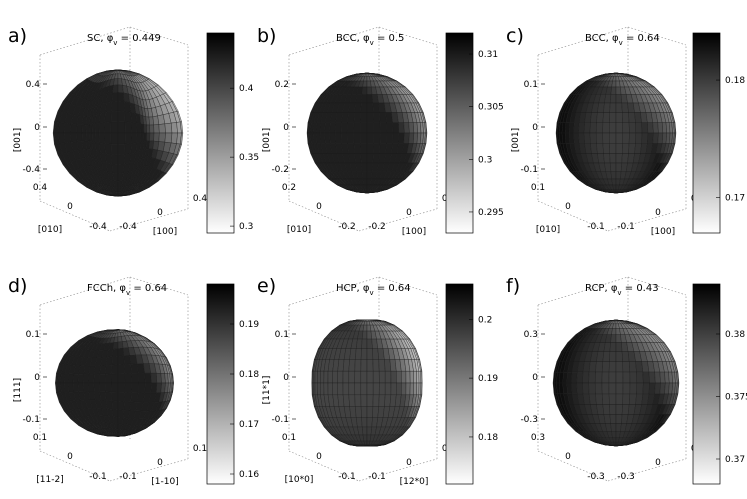 The image size is (747, 499). I want to click on x-tick-label: 0.1, so click(200, 449).